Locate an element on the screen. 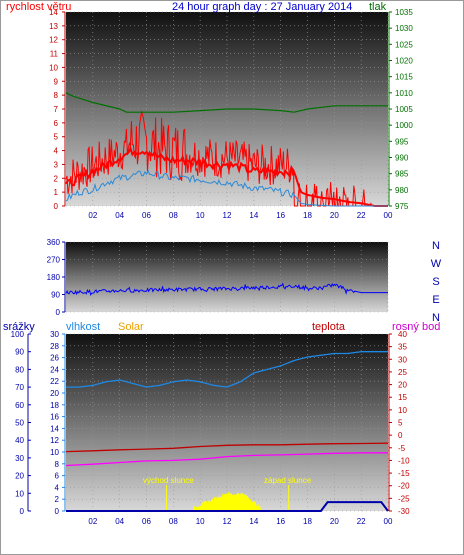 This screenshot has width=464, height=555. sunrise-label: východ slunce is located at coordinates (168, 480).